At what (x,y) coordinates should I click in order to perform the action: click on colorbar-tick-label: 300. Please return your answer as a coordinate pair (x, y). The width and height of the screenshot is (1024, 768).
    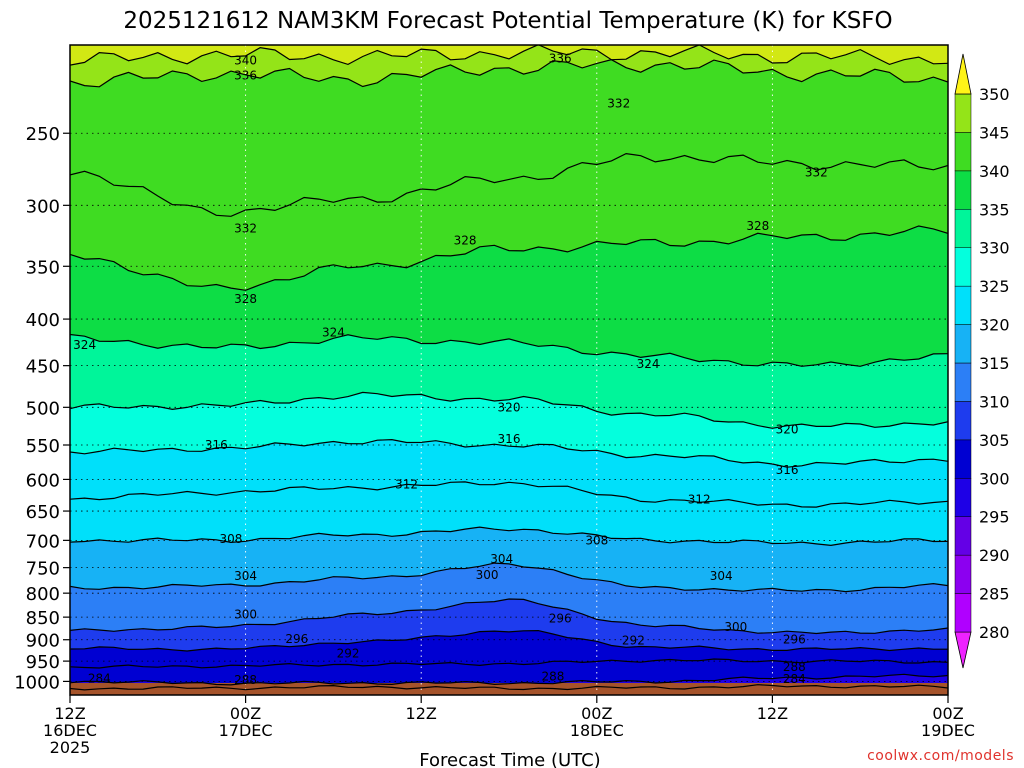
    Looking at the image, I should click on (994, 478).